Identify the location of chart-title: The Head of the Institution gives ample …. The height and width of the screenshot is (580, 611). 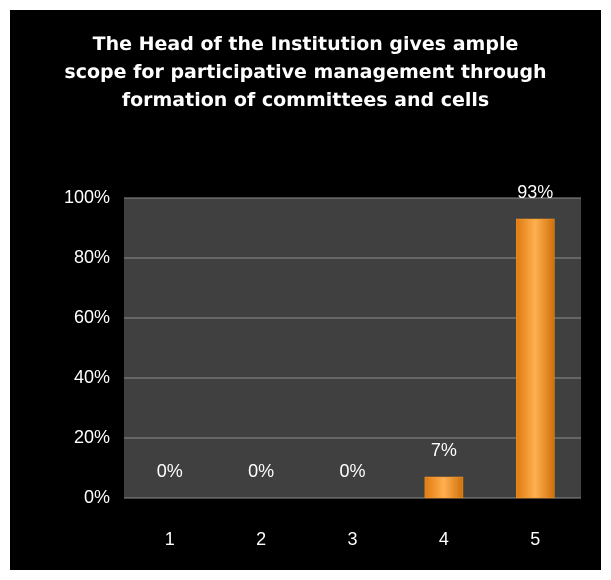
(305, 72).